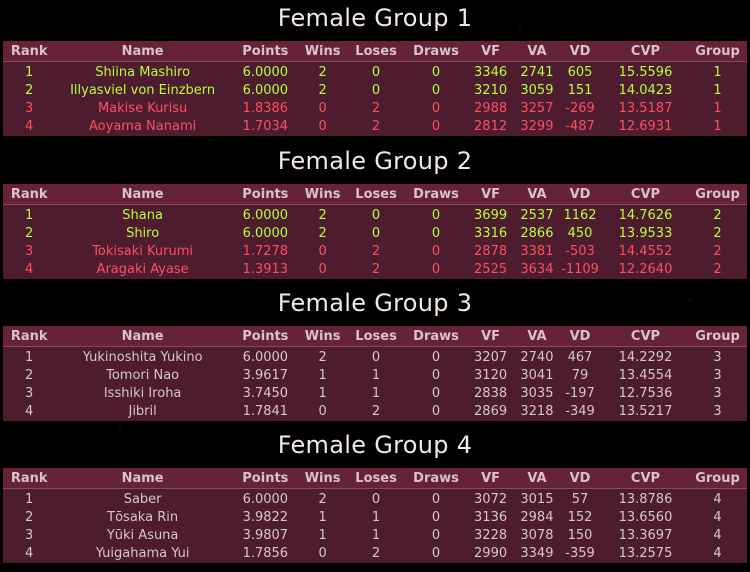 This screenshot has width=750, height=572. I want to click on cell-points: 1.7034, so click(265, 127).